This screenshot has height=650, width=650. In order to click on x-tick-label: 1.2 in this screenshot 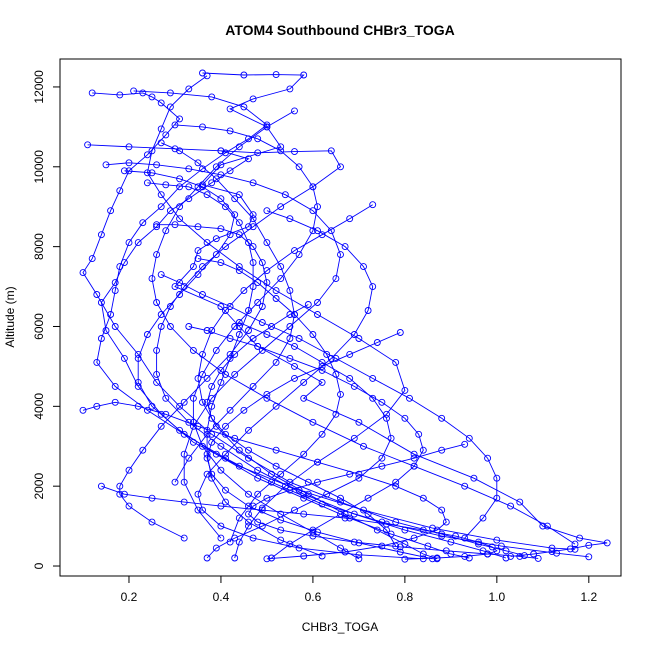, I will do `click(588, 597)`.